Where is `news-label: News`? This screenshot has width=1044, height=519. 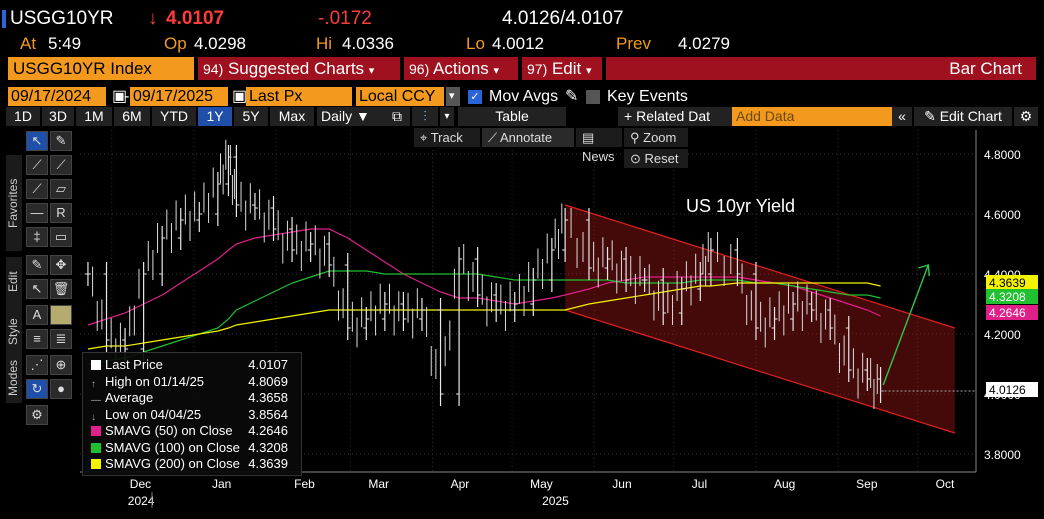 news-label: News is located at coordinates (598, 156).